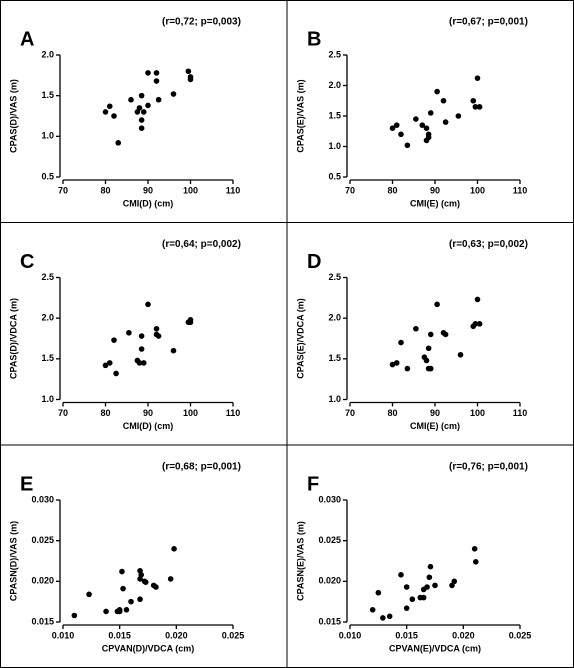 This screenshot has height=668, width=574. What do you see at coordinates (300, 561) in the screenshot?
I see `y-axis-label: CPASN(E)/VAS (m)` at bounding box center [300, 561].